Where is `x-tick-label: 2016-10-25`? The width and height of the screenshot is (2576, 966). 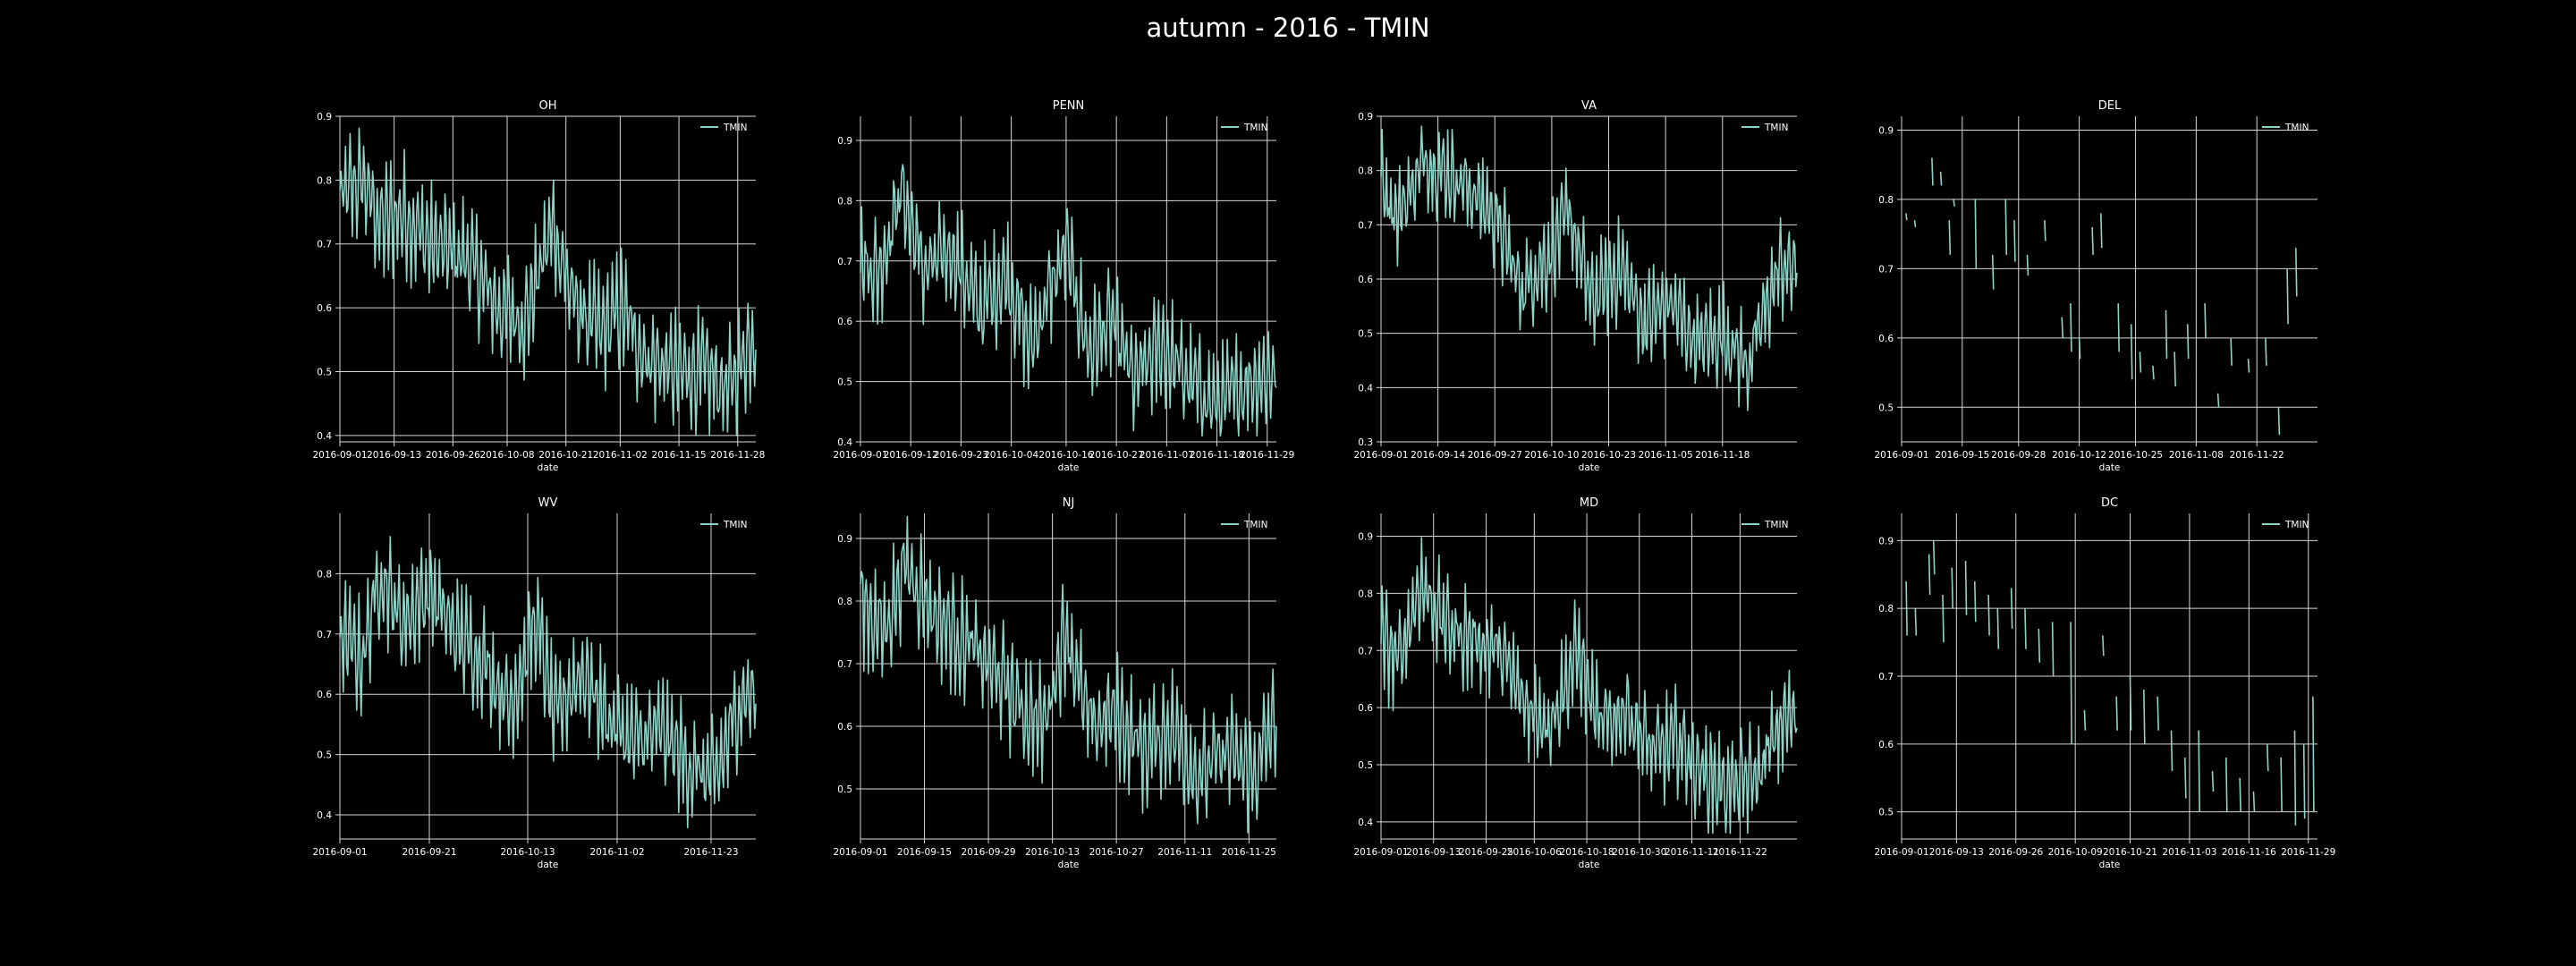 x-tick-label: 2016-10-25 is located at coordinates (2135, 455).